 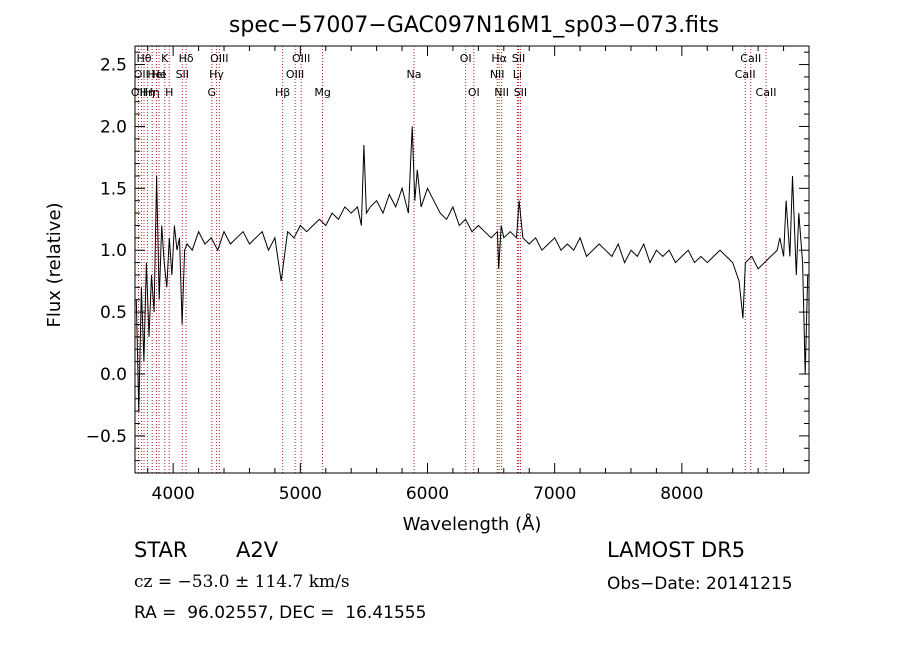 What do you see at coordinates (212, 92) in the screenshot?
I see `line-marker-label: G` at bounding box center [212, 92].